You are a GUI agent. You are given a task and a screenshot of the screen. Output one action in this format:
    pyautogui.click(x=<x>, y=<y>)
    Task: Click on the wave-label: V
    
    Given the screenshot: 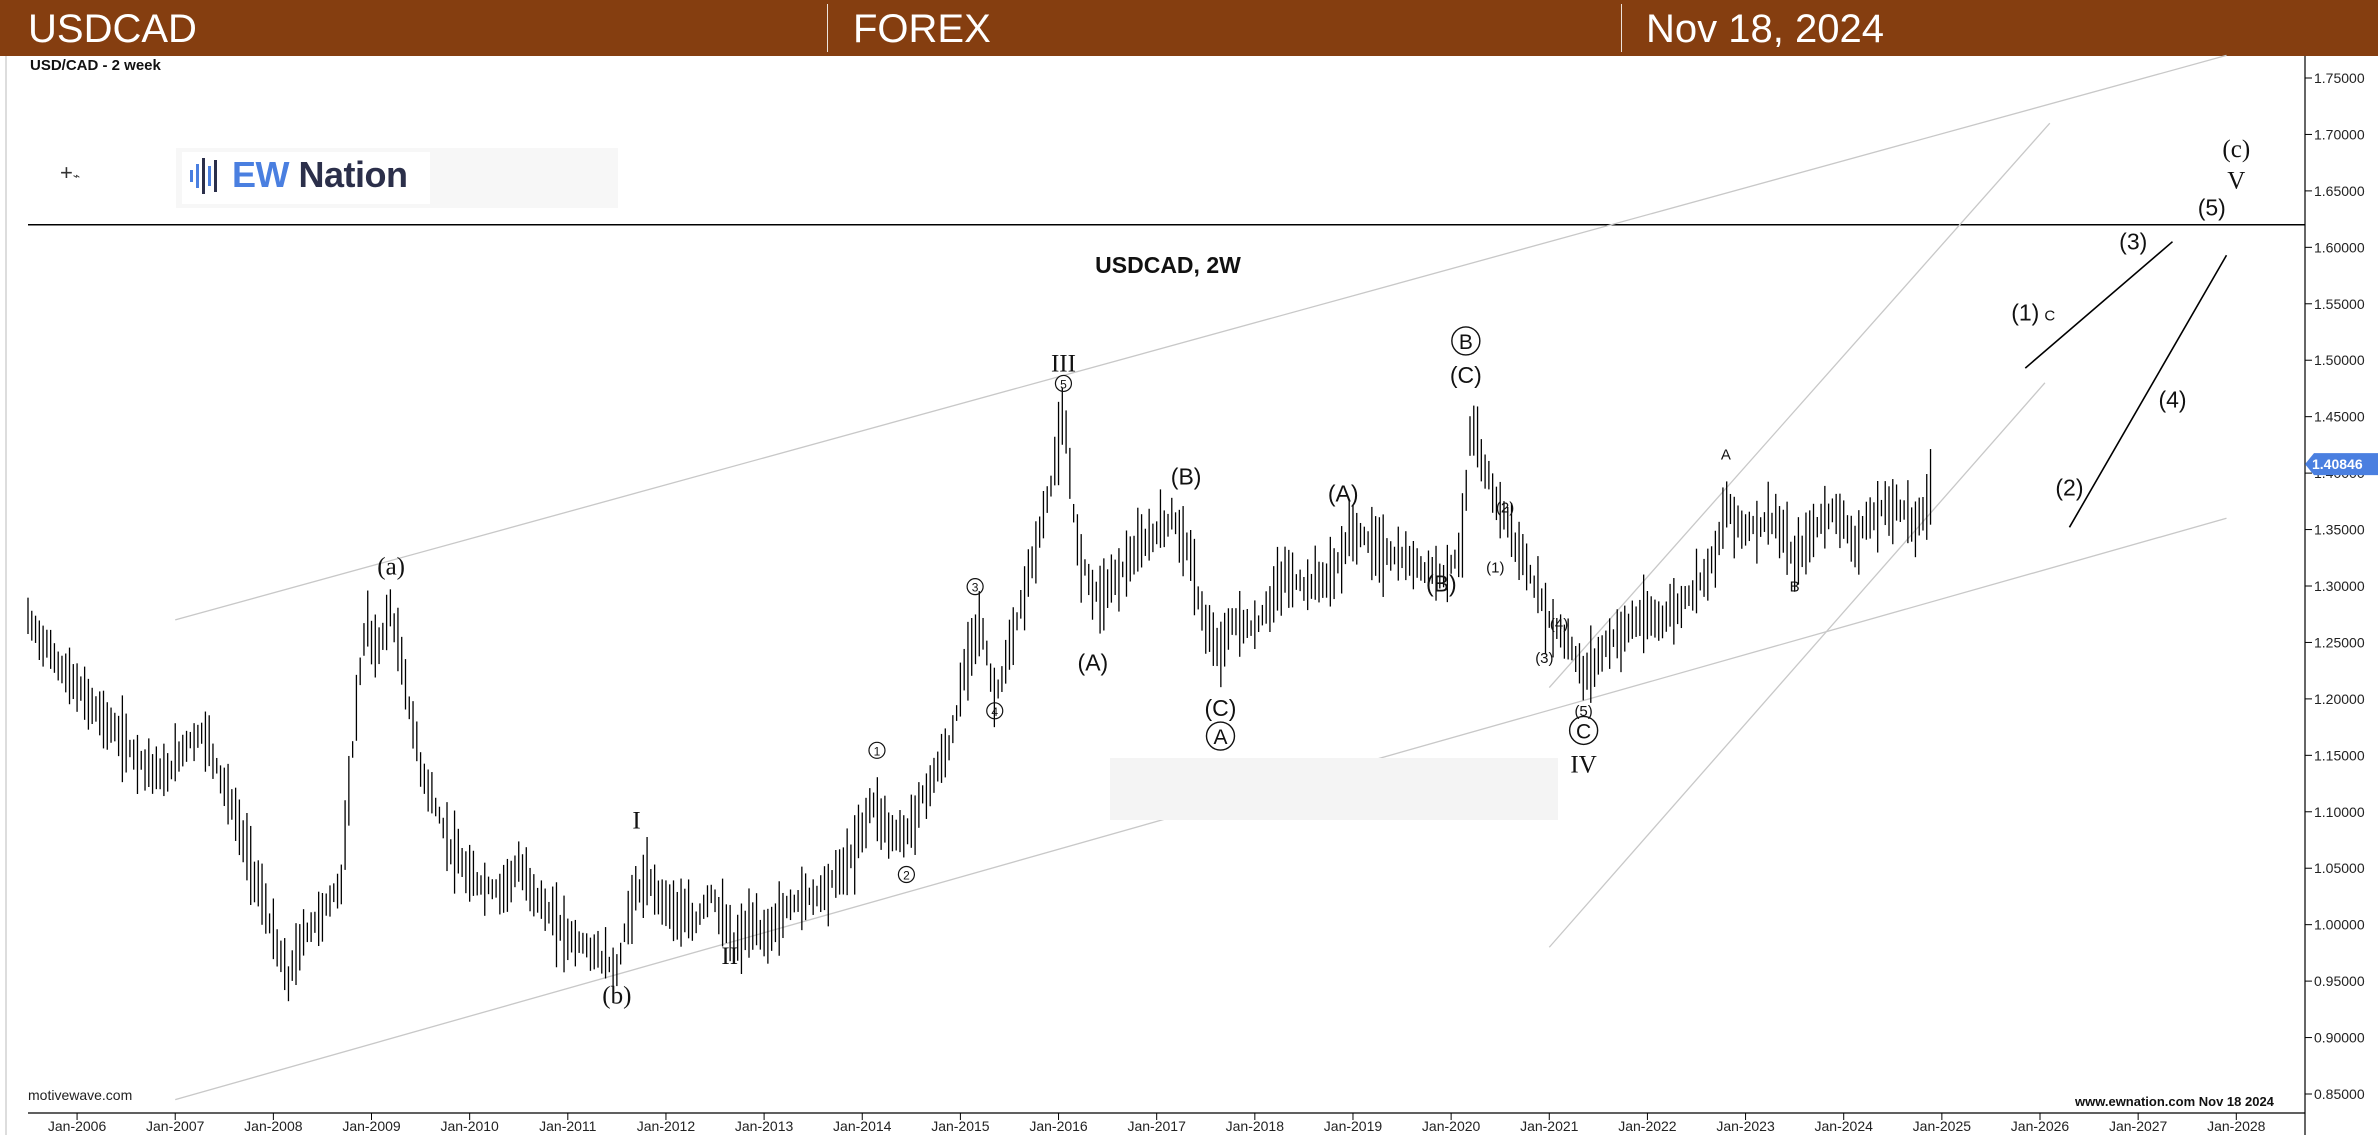 What is the action you would take?
    pyautogui.click(x=2236, y=181)
    